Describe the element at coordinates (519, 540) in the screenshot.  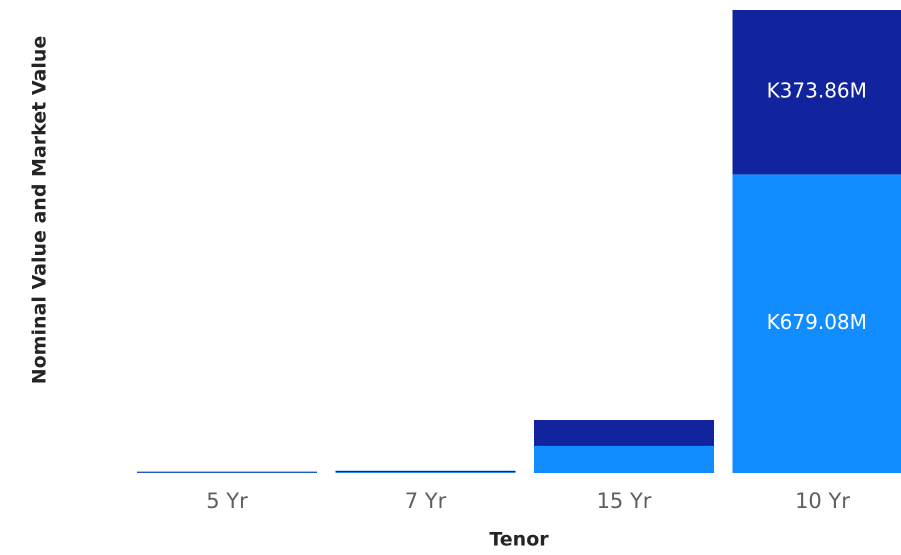
I see `x-axis-title: Tenor` at that location.